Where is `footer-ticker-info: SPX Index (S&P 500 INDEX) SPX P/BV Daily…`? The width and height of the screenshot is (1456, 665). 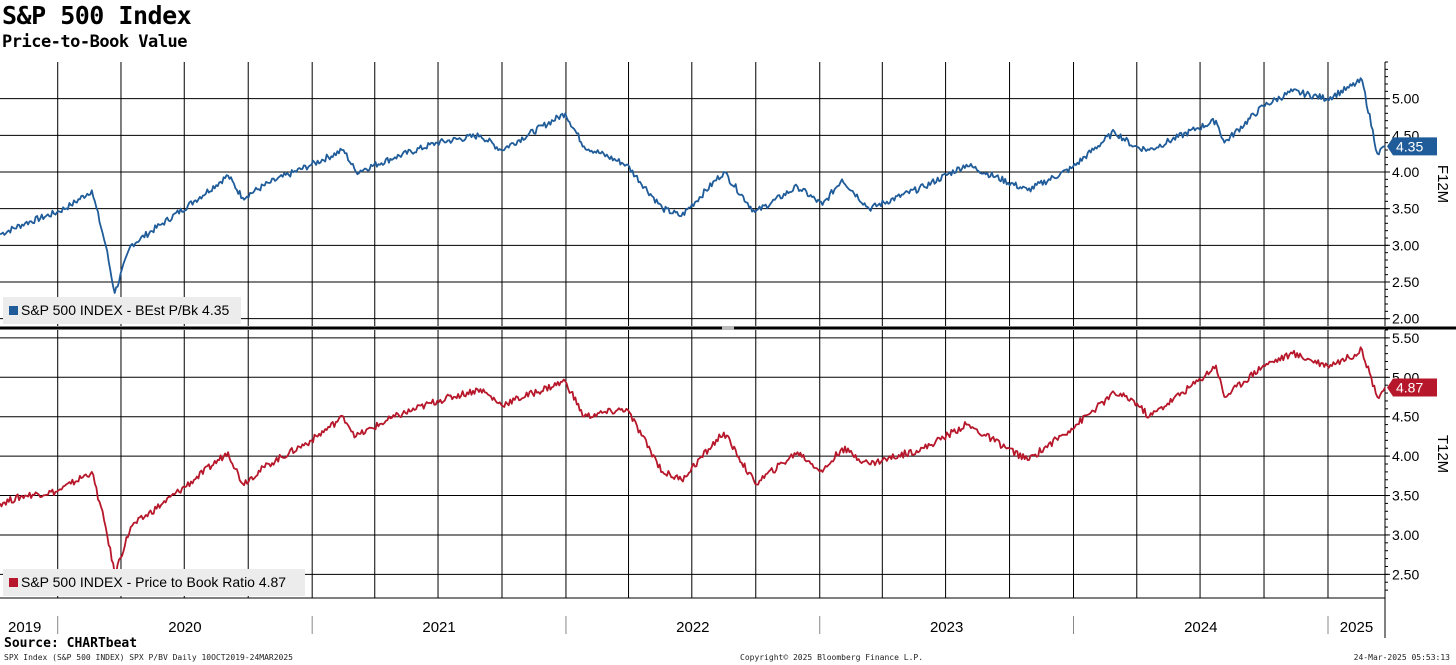 footer-ticker-info: SPX Index (S&P 500 INDEX) SPX P/BV Daily… is located at coordinates (148, 657).